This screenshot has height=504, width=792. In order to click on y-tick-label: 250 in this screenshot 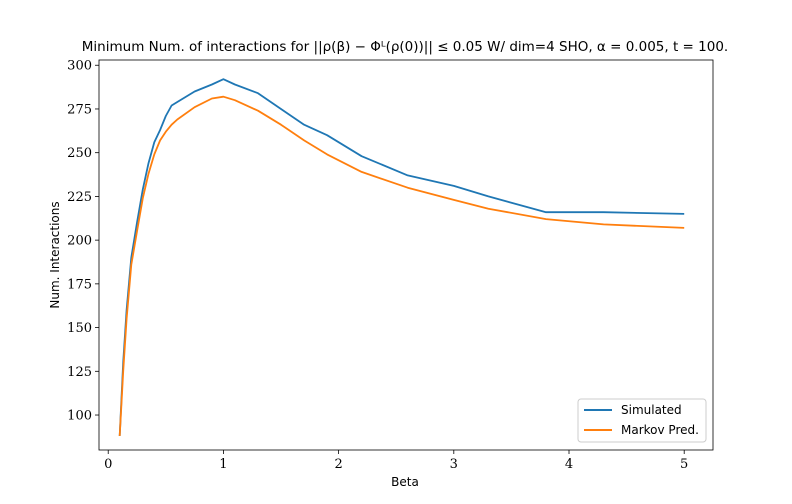, I will do `click(79, 153)`.